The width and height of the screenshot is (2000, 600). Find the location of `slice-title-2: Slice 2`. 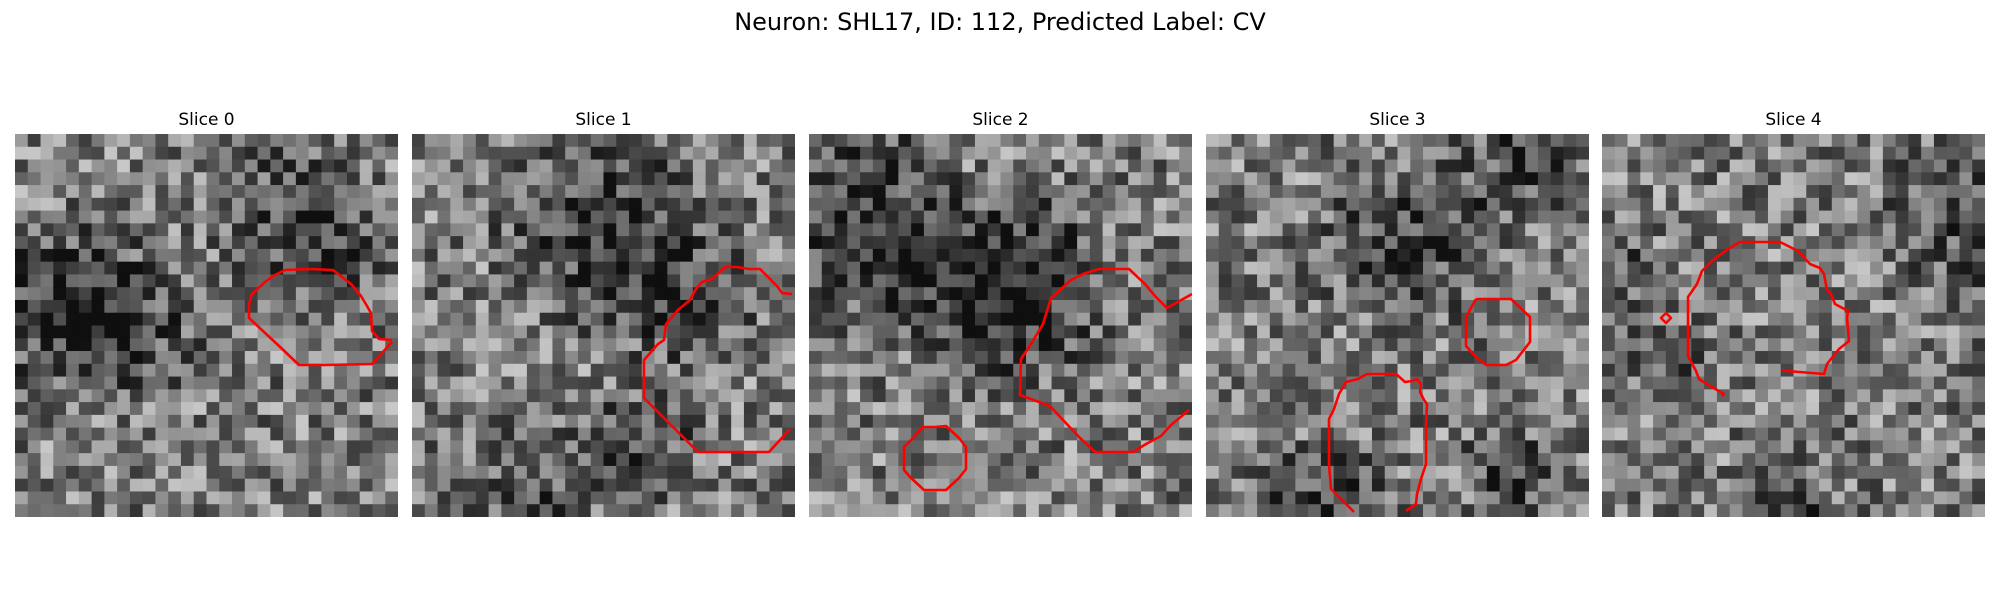

slice-title-2: Slice 2 is located at coordinates (1000, 120).